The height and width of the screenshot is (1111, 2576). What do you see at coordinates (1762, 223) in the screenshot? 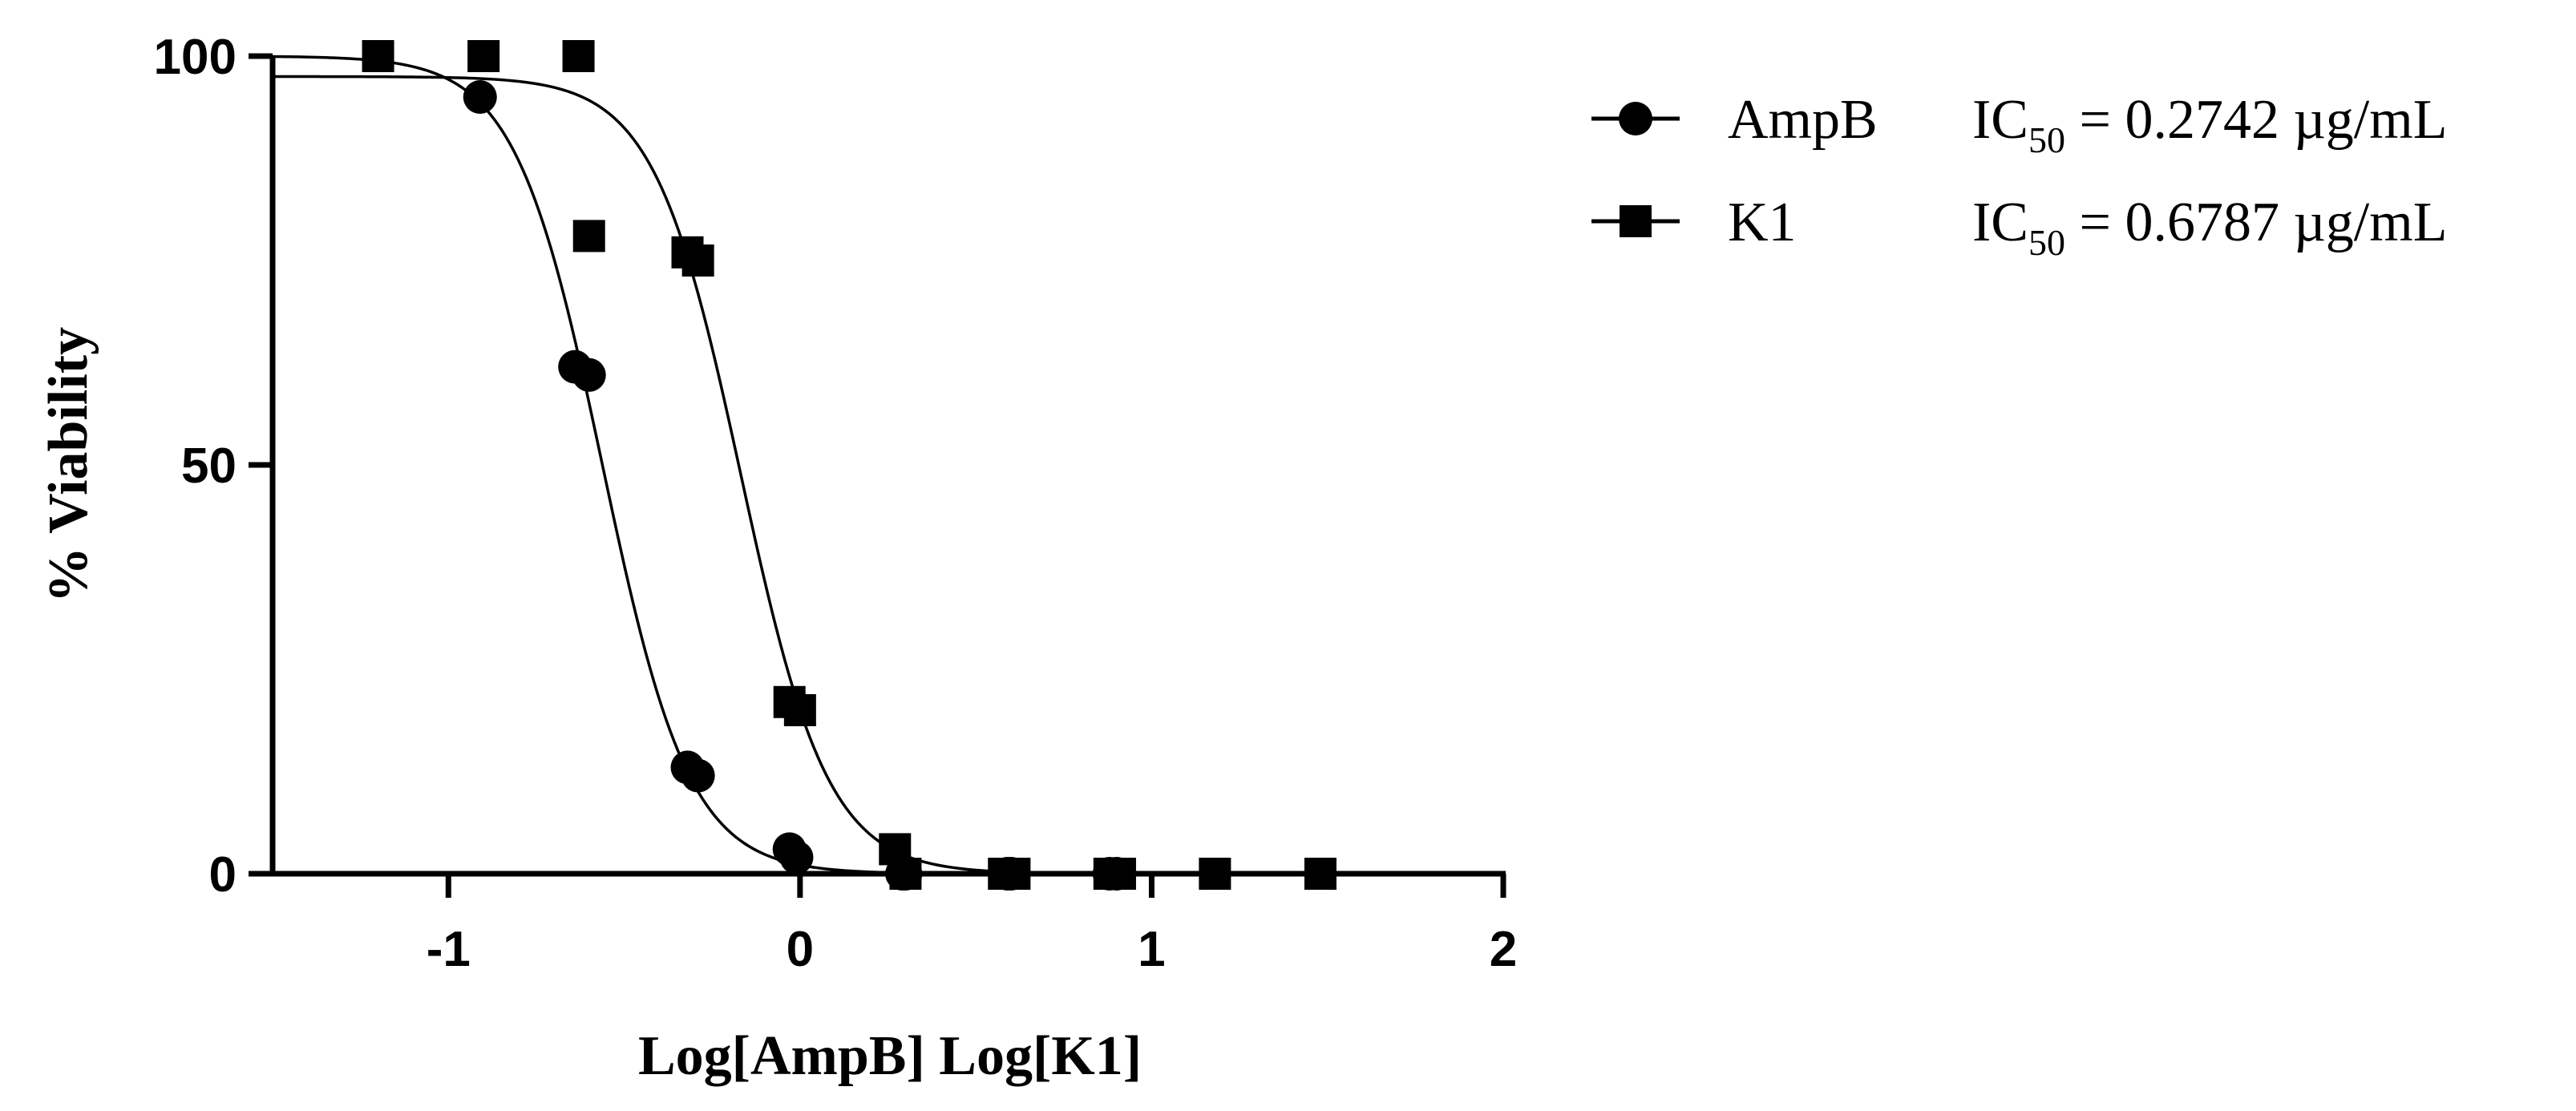
I see `legend-label: K1` at bounding box center [1762, 223].